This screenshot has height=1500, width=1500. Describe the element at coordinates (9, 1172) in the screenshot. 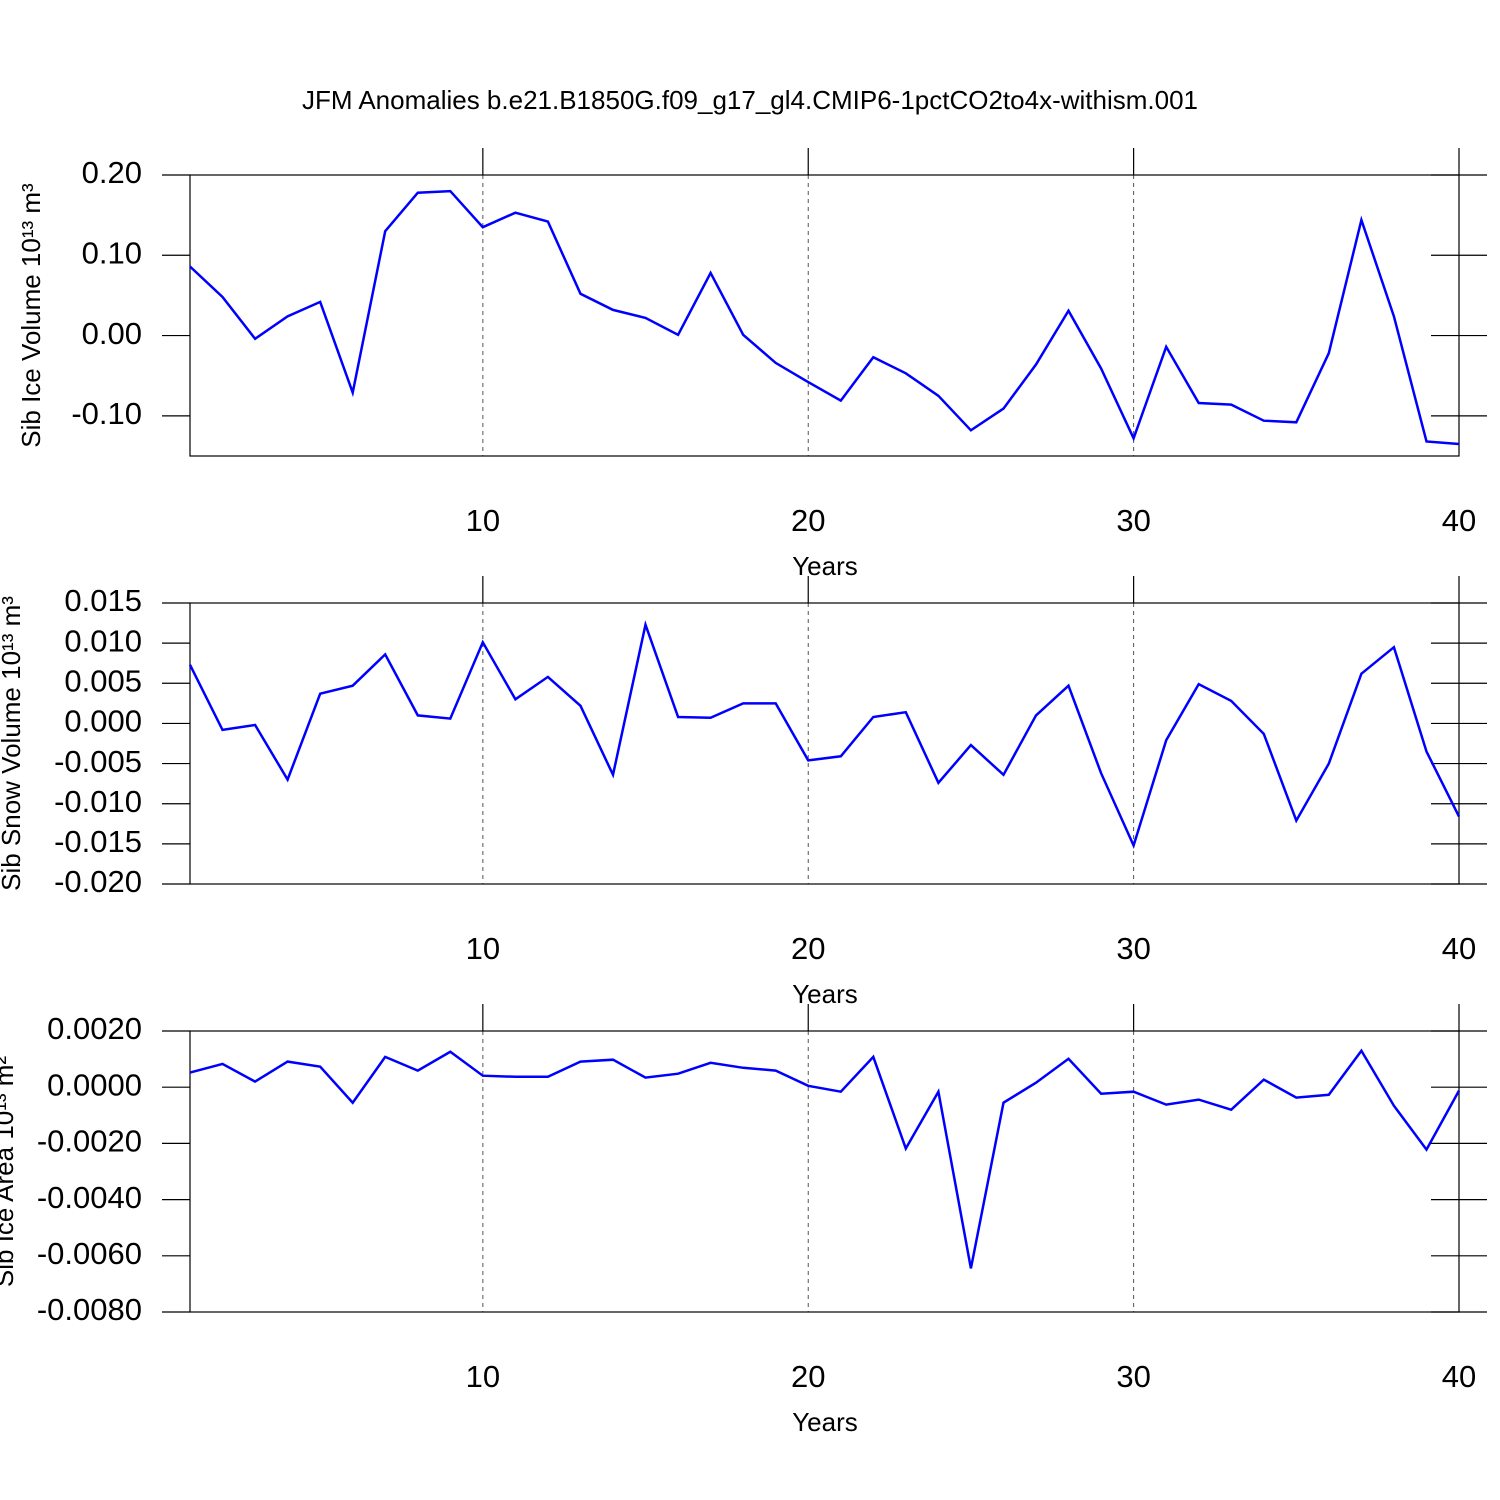

I see `y-axis-label: Sib Ice Area 10¹³ m²` at that location.